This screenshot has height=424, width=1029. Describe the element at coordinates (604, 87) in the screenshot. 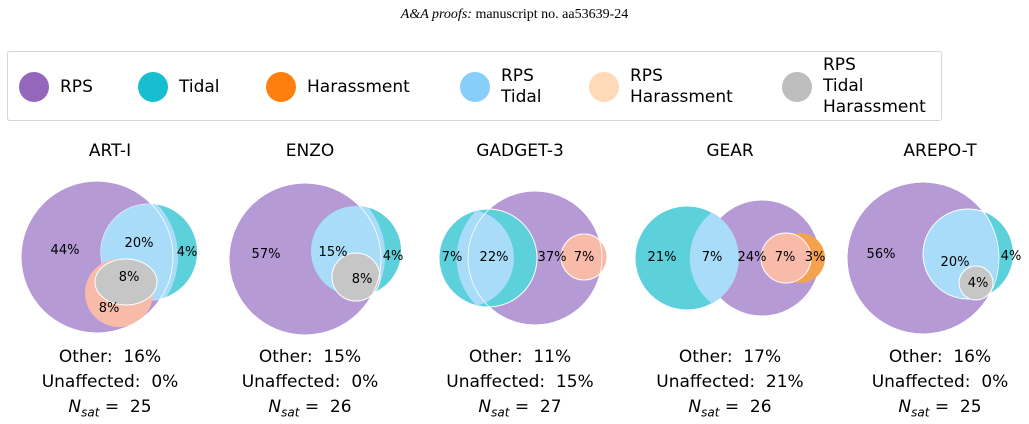

I see `legend-swatch-rps-harassment` at that location.